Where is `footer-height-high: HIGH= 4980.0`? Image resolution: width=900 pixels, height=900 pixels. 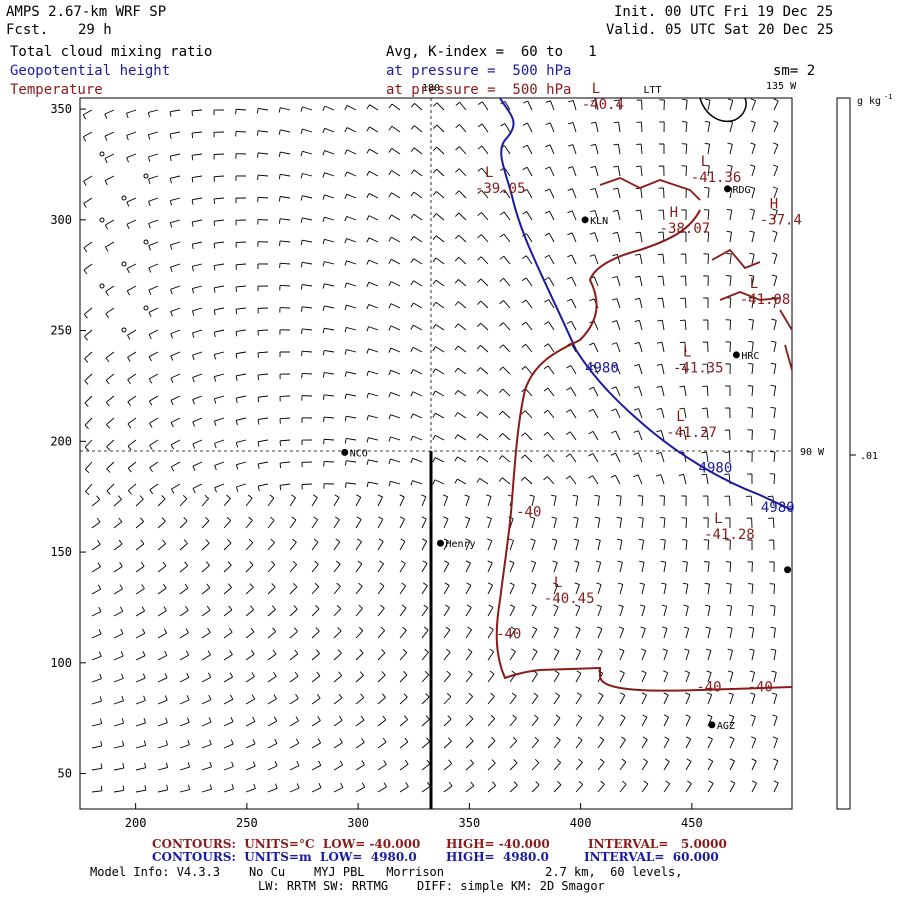 footer-height-high: HIGH= 4980.0 is located at coordinates (497, 857).